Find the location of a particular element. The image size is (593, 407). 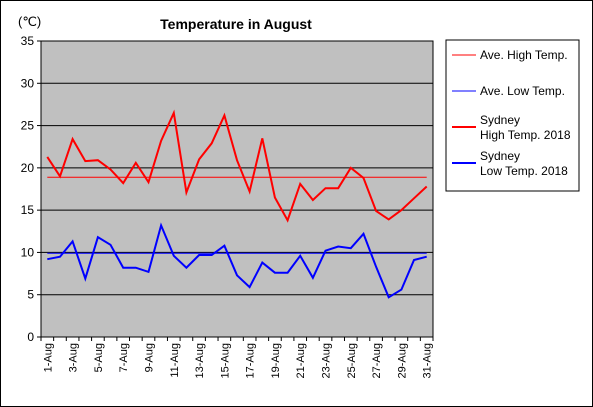

unit-label: (℃) is located at coordinates (29, 21).